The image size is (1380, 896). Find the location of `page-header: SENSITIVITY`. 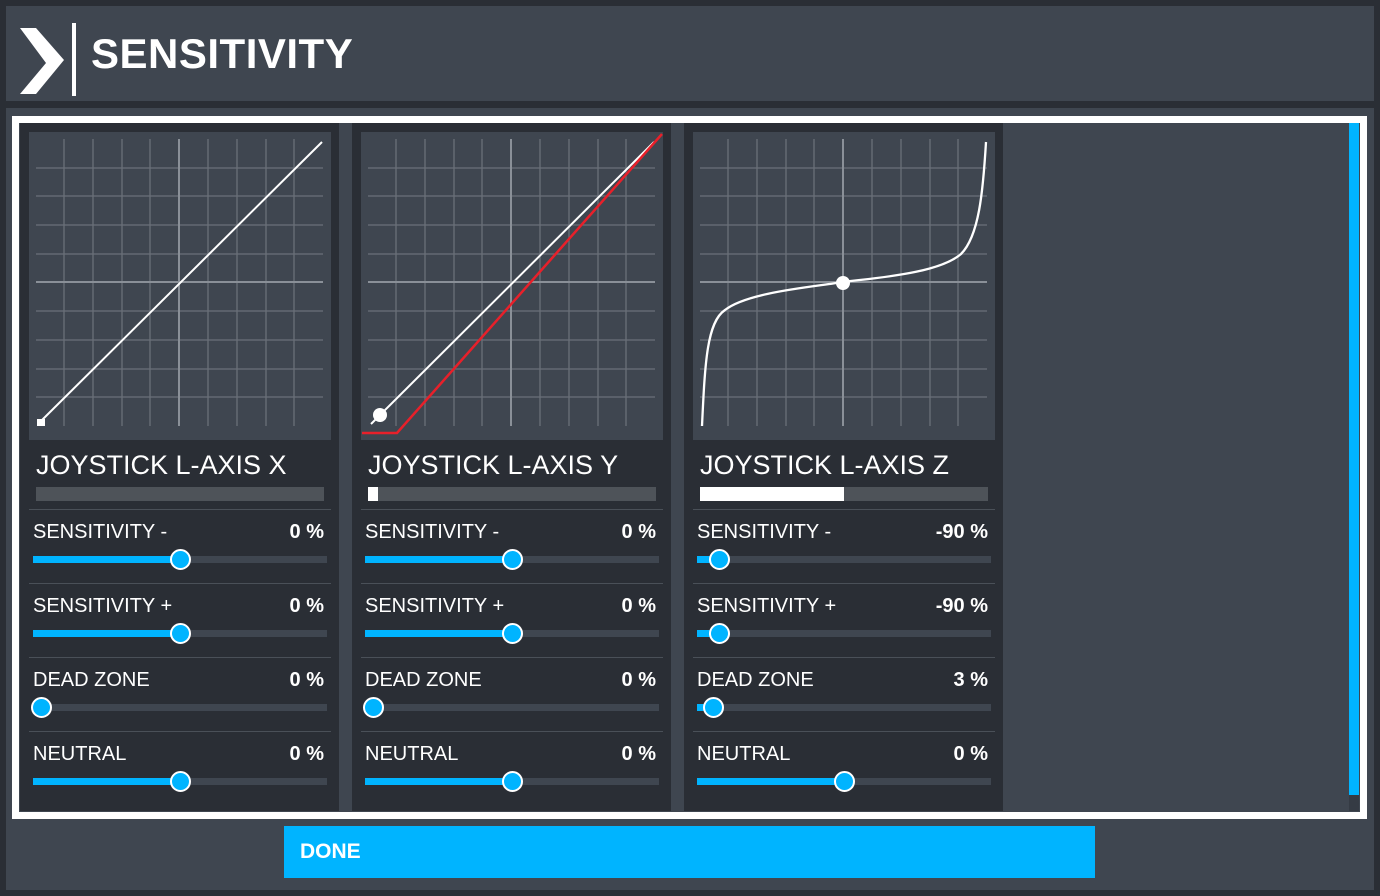

page-header: SENSITIVITY is located at coordinates (690, 53).